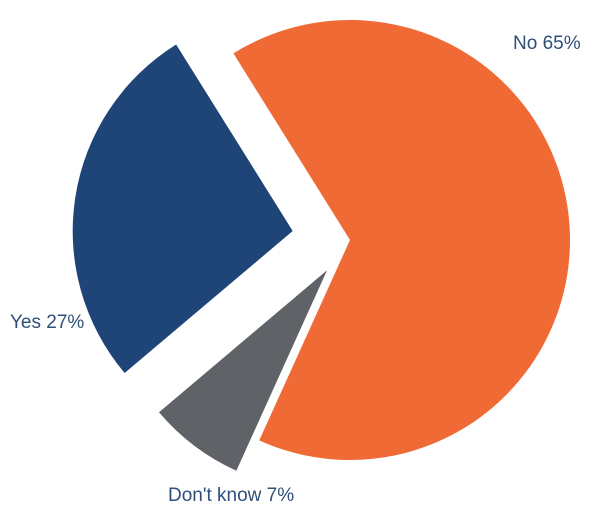 This screenshot has width=599, height=508. What do you see at coordinates (231, 495) in the screenshot?
I see `slice-label-dont-know: Don't know 7%` at bounding box center [231, 495].